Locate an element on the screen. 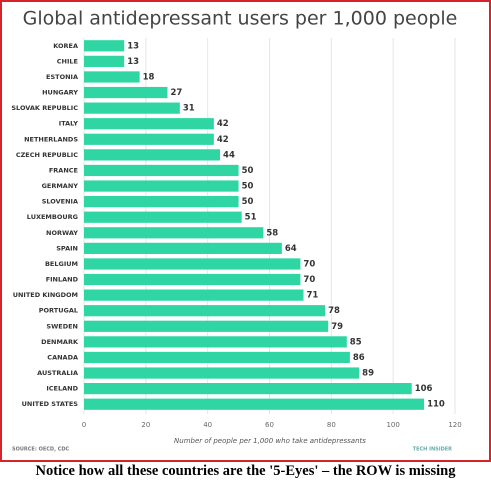  y-tick-label: CHILE is located at coordinates (67, 61).